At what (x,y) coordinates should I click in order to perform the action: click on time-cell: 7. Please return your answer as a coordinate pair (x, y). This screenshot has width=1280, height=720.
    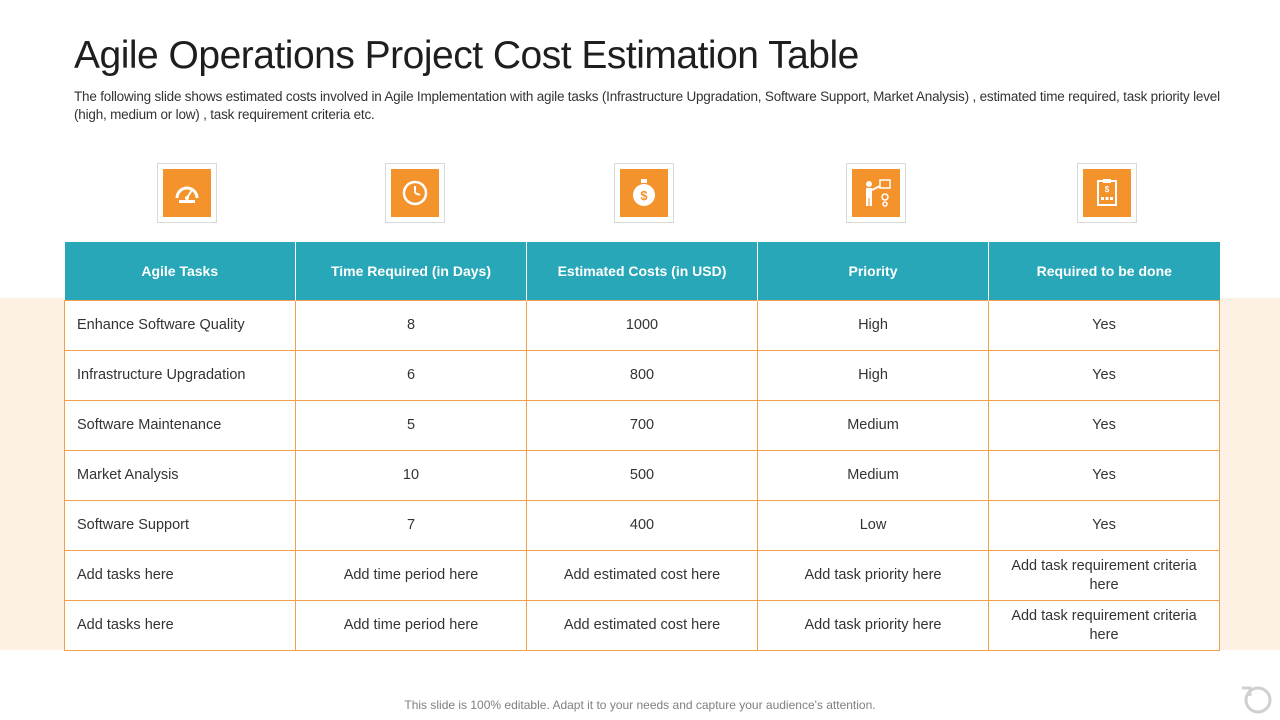
    Looking at the image, I should click on (411, 525).